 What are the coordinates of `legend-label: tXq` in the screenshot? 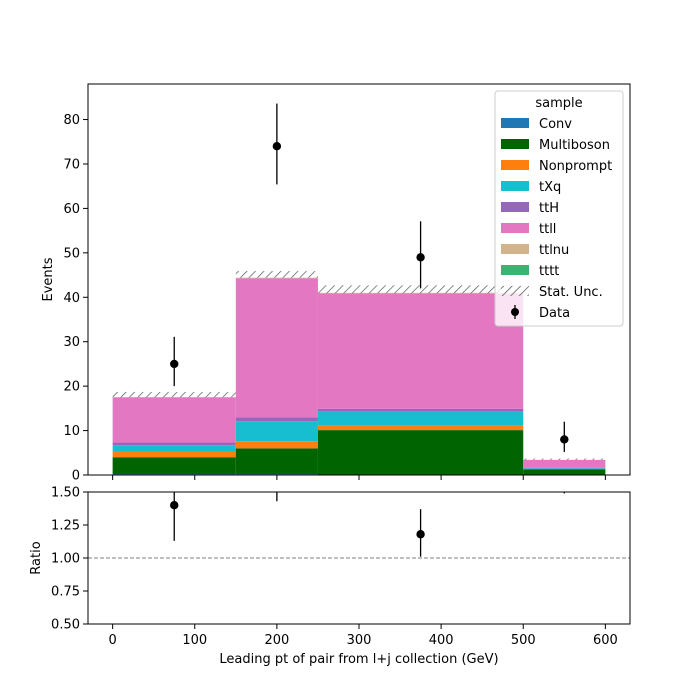 It's located at (550, 187).